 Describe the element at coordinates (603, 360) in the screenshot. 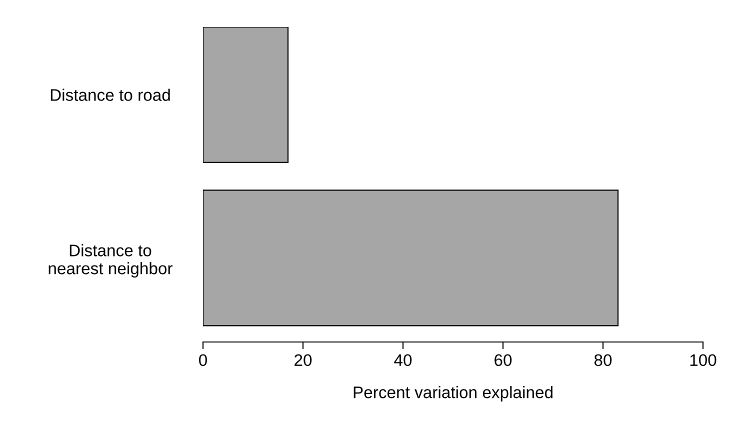

I see `x-tick-label: 80` at that location.